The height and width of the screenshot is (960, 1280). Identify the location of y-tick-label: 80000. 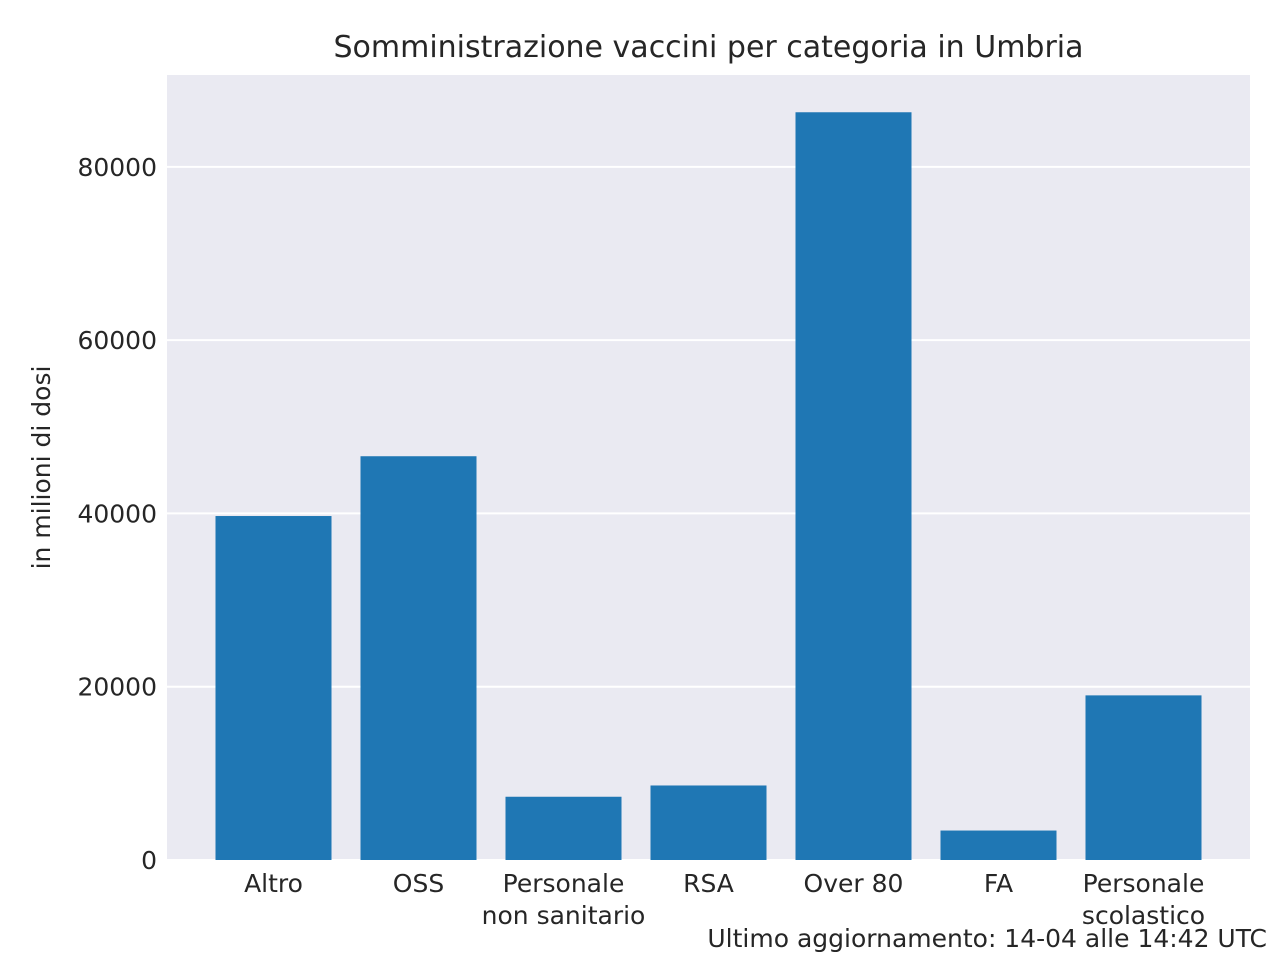
(117, 167).